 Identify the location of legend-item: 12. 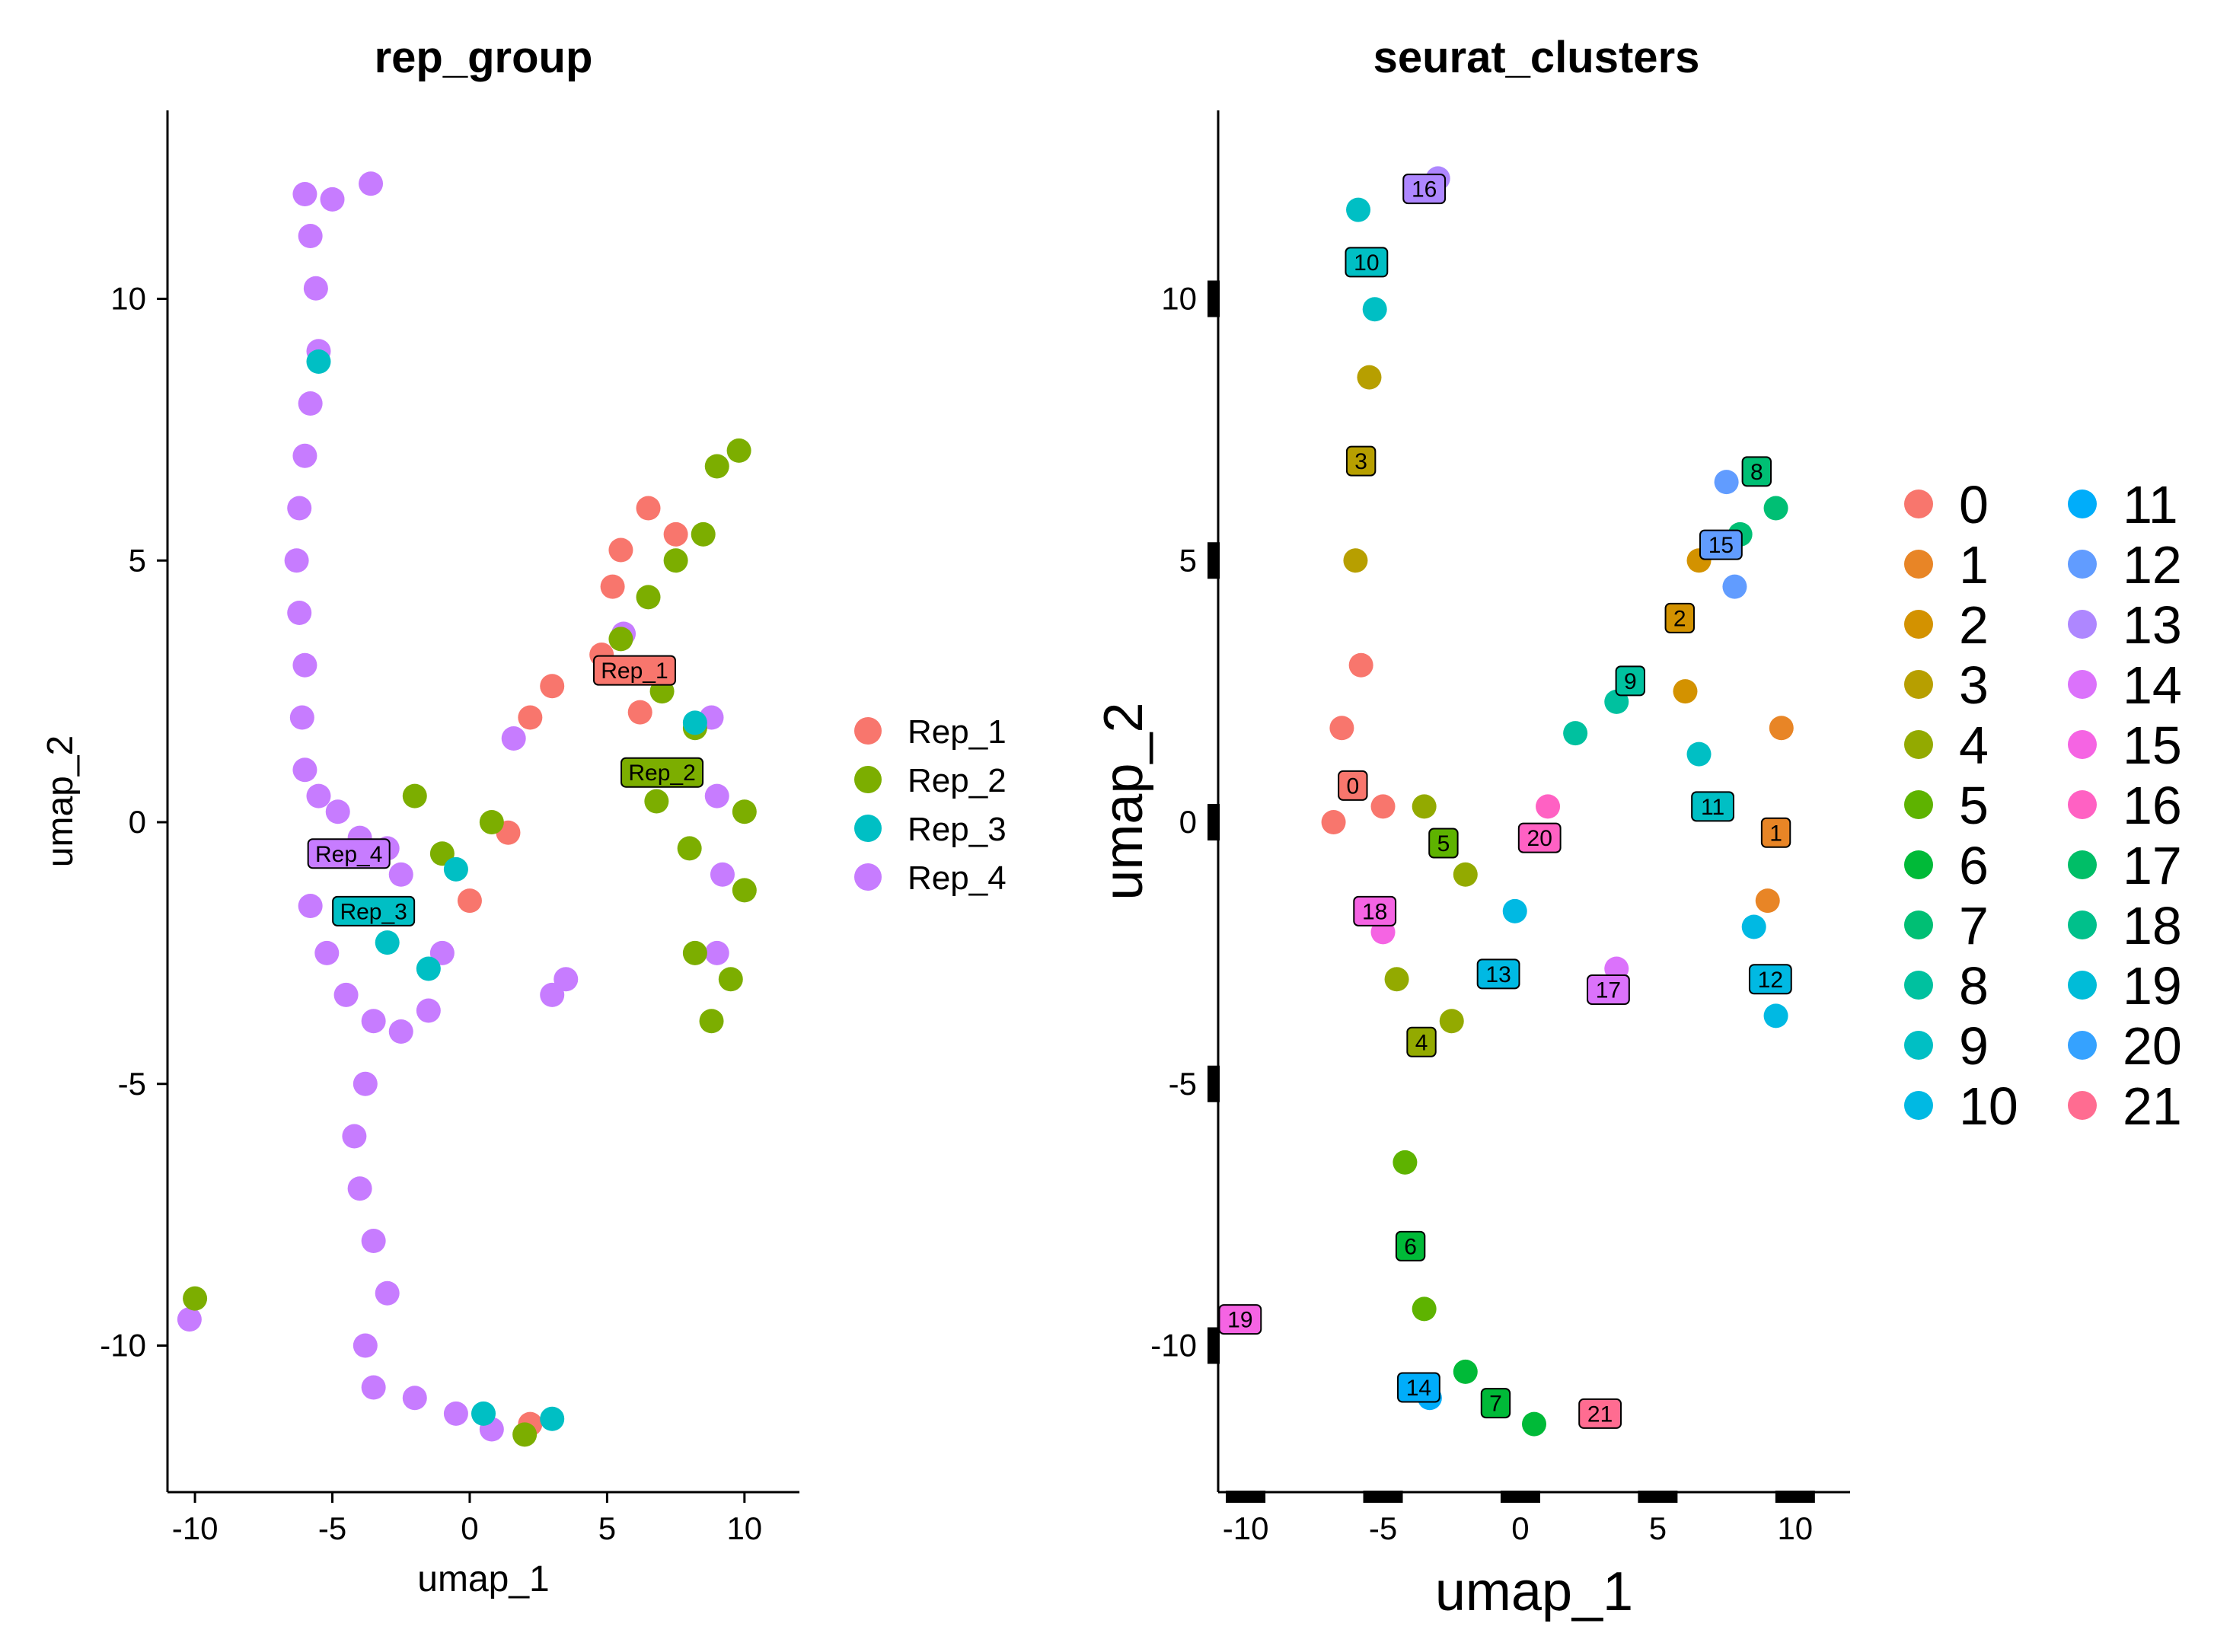
(2125, 565).